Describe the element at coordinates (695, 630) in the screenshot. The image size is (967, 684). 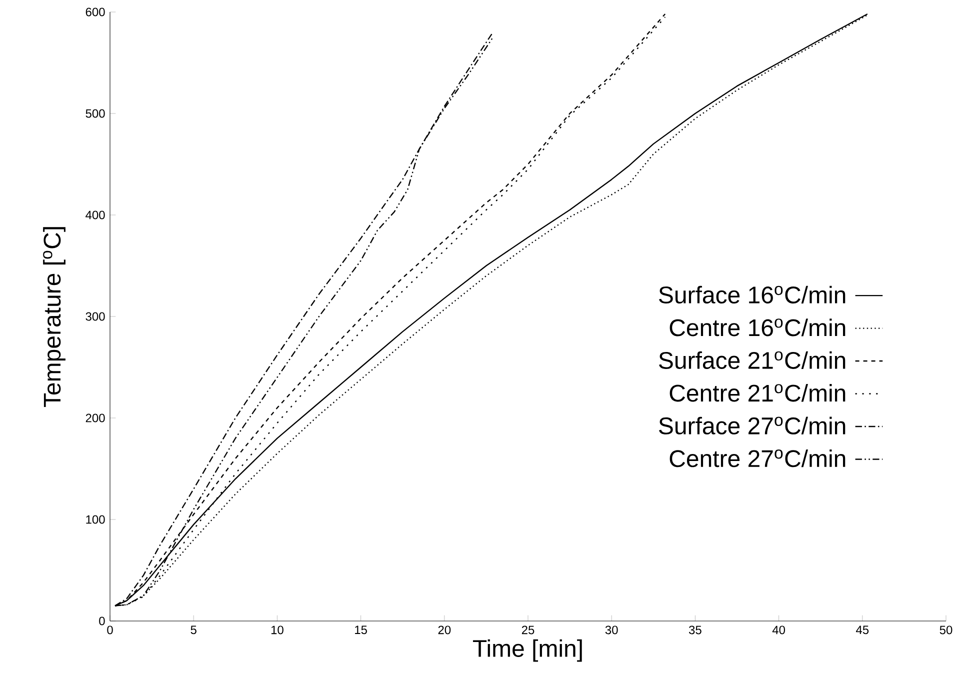
I see `x-tick-label: 35` at that location.